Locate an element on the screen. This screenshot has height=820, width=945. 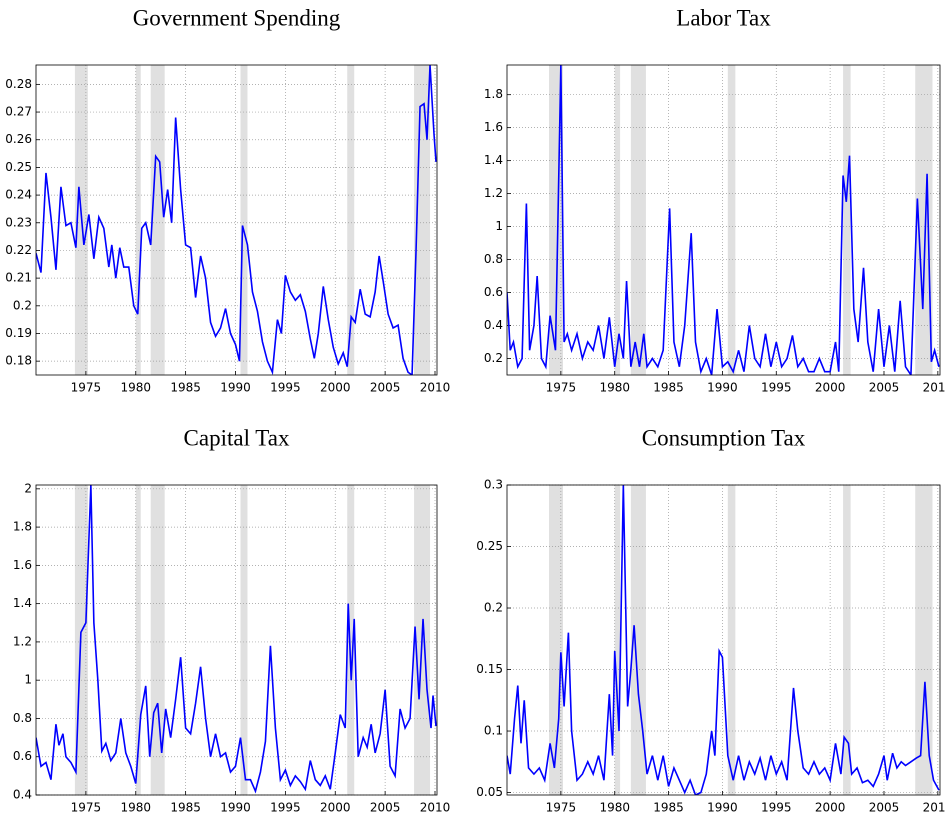
chart-title: Capital Tax is located at coordinates (237, 437).